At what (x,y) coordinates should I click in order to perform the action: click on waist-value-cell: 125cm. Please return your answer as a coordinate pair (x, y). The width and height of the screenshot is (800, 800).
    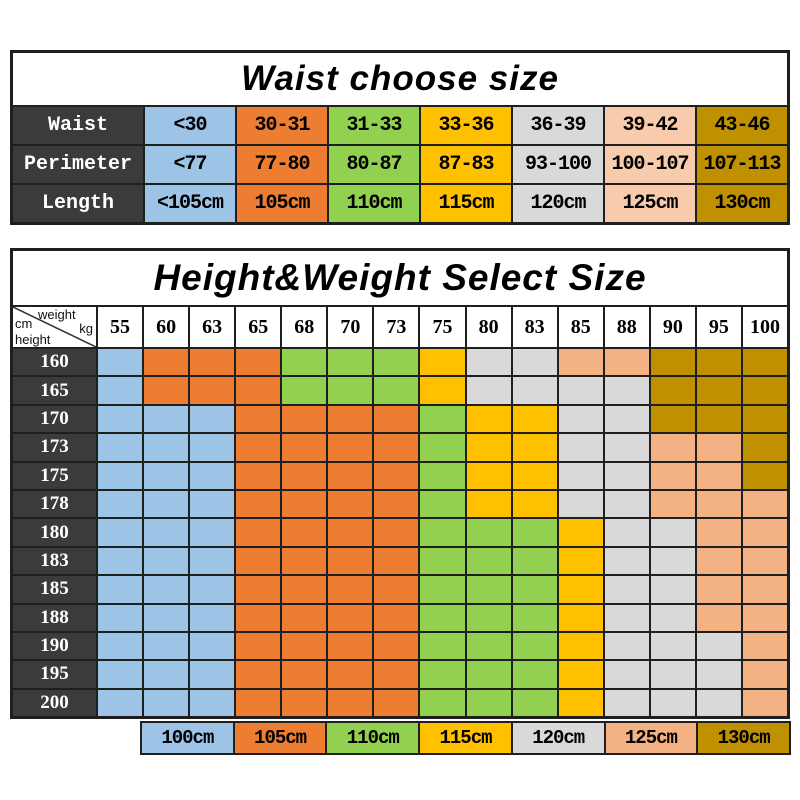
    Looking at the image, I should click on (650, 203).